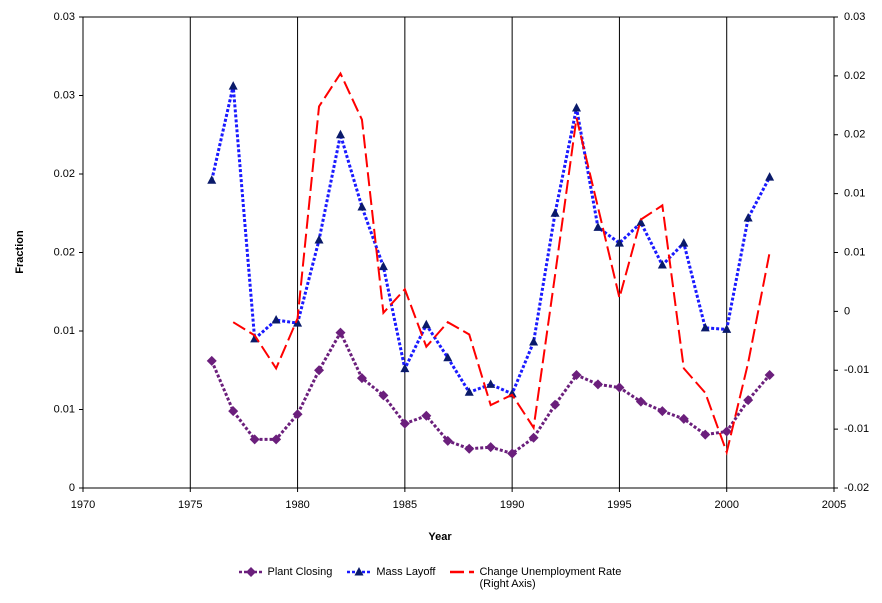  I want to click on x-axis-label: Year, so click(440, 537).